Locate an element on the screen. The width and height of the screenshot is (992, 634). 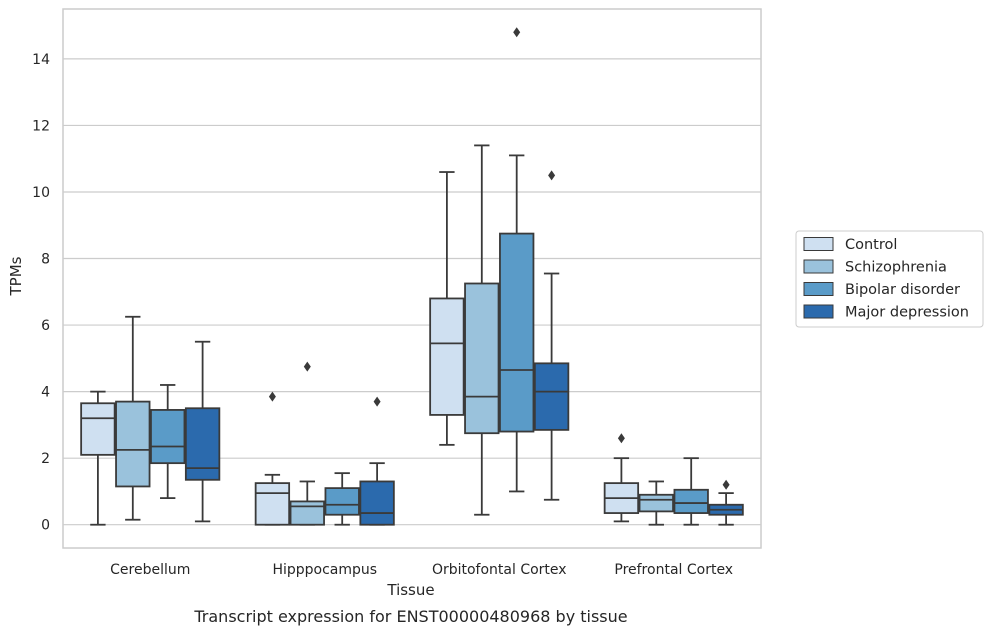
legend-label: Bipolar disorder is located at coordinates (902, 290).